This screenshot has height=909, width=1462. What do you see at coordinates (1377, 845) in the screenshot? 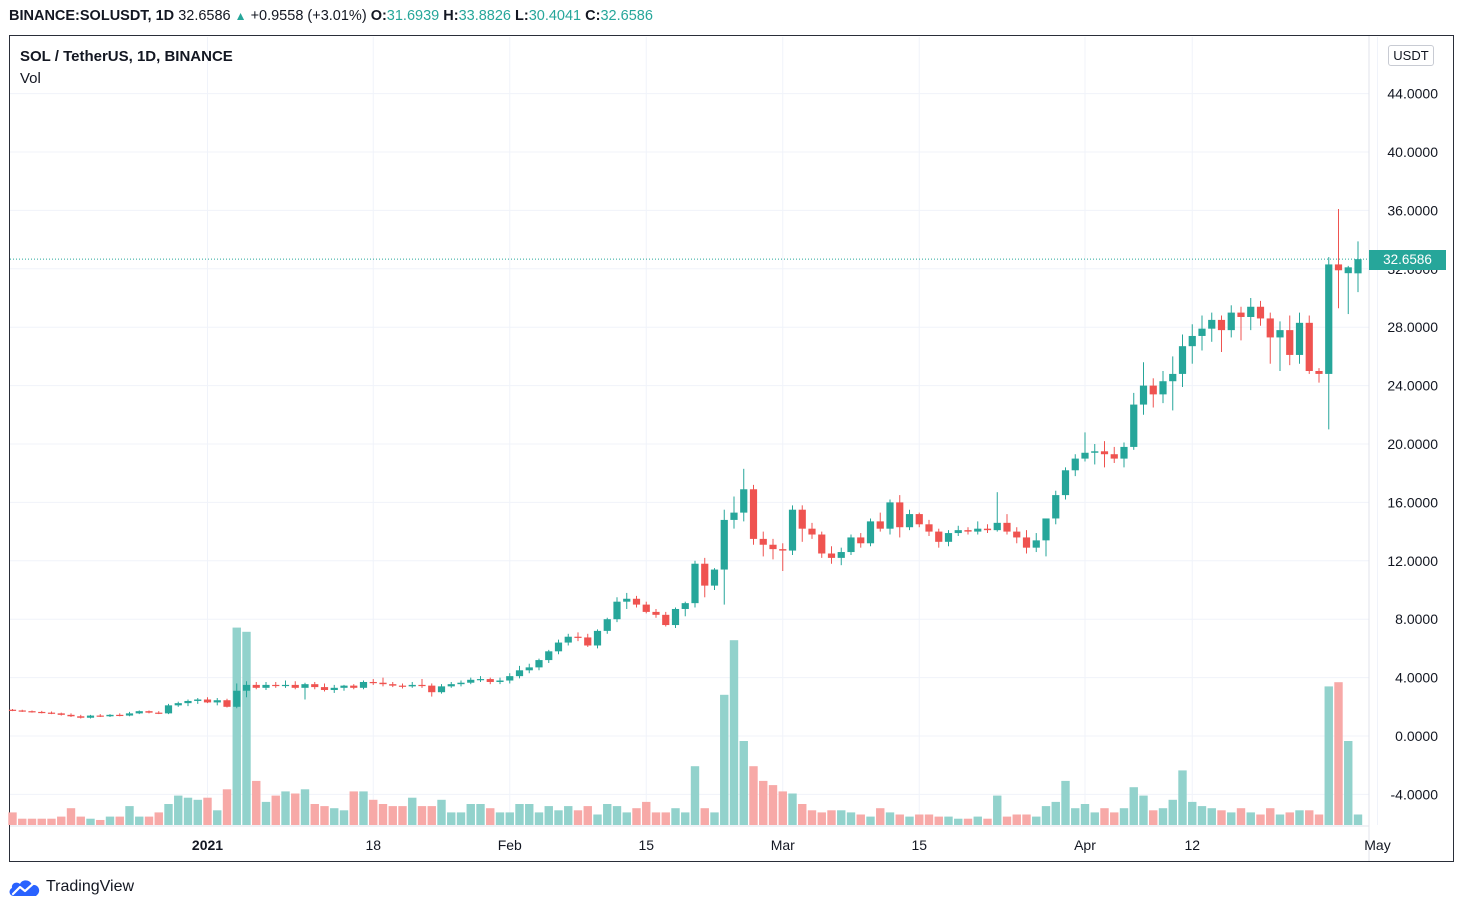
I see `x-tick-label: May` at bounding box center [1377, 845].